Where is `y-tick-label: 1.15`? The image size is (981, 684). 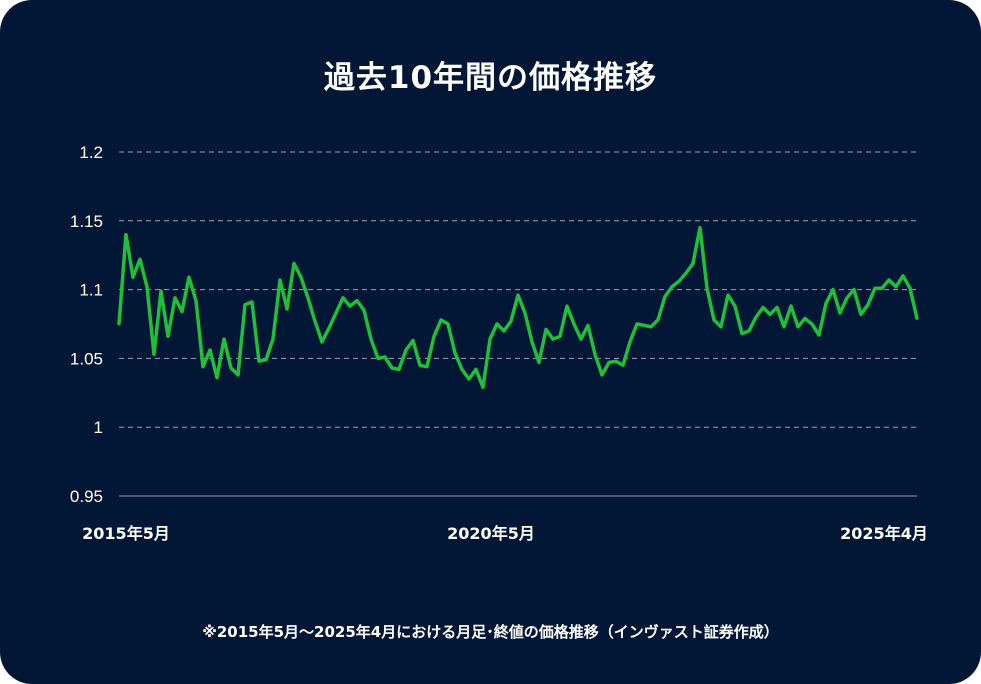 y-tick-label: 1.15 is located at coordinates (86, 221).